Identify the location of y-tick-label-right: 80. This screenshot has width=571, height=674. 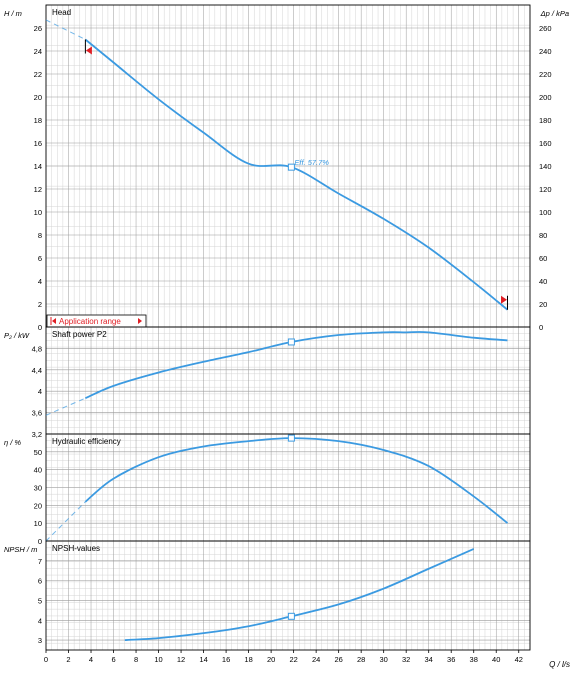
(543, 235).